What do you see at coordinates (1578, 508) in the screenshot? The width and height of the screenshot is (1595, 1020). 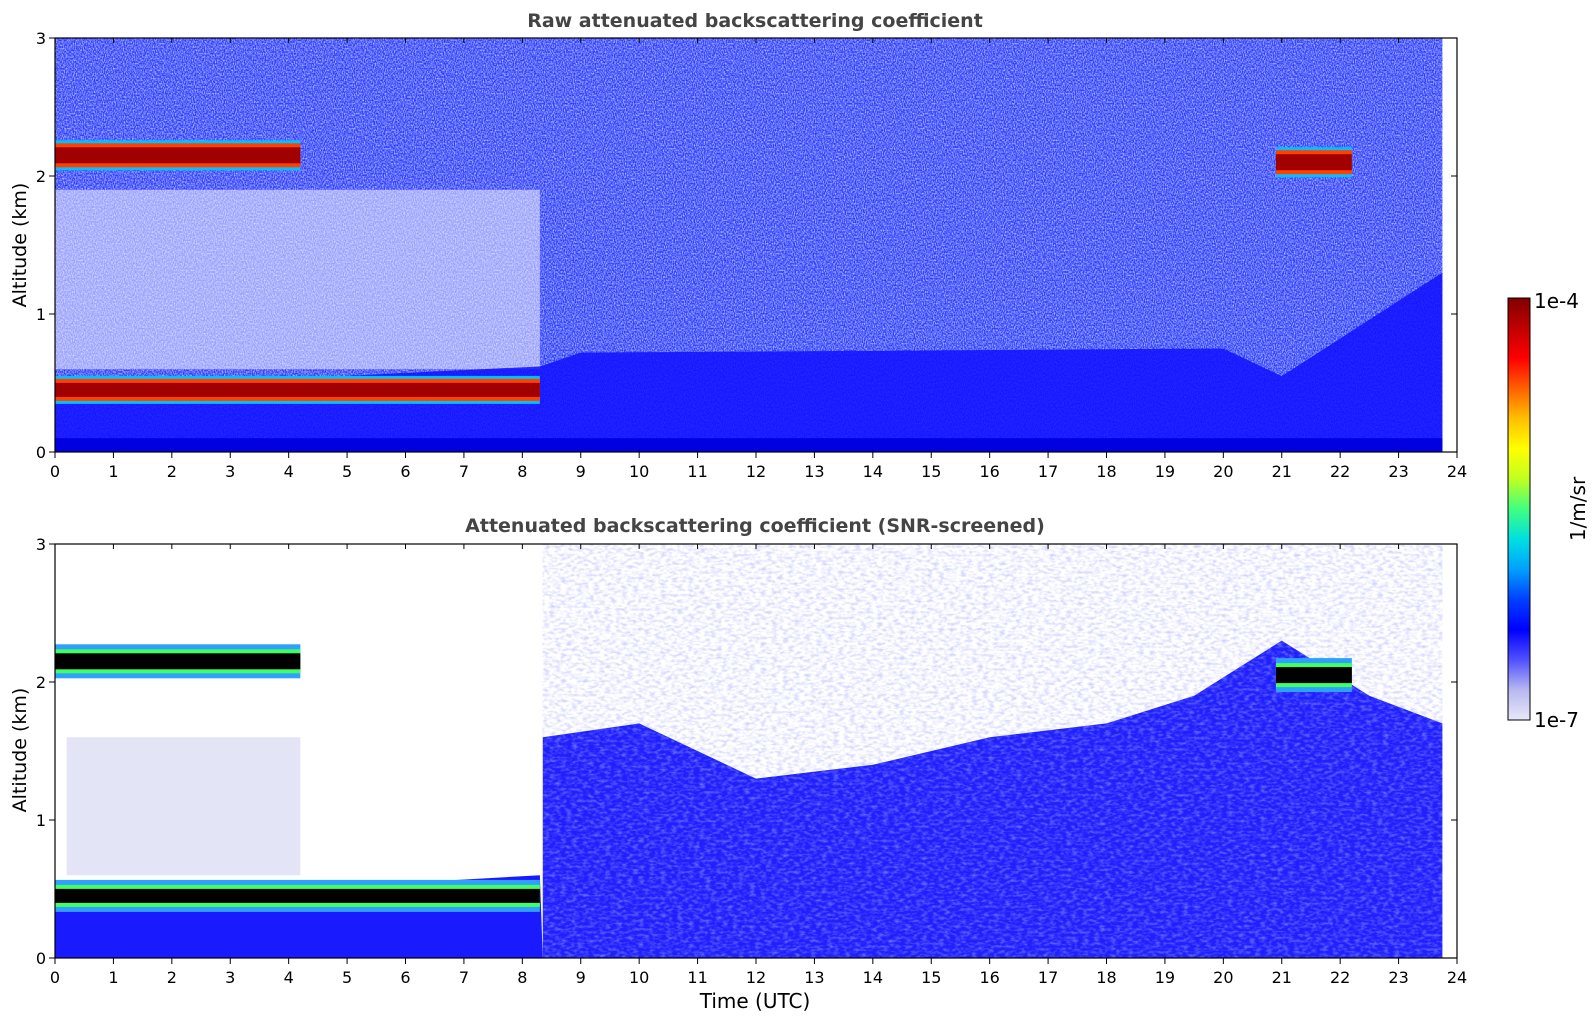 I see `colorbar-unit-label: 1/m/sr` at bounding box center [1578, 508].